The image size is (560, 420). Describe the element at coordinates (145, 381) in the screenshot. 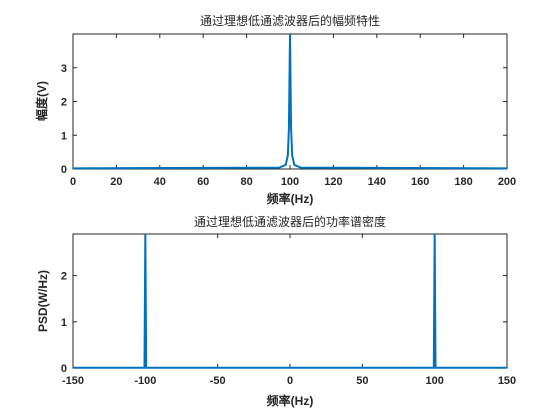

I see `psd-x-tick-label: -100` at that location.